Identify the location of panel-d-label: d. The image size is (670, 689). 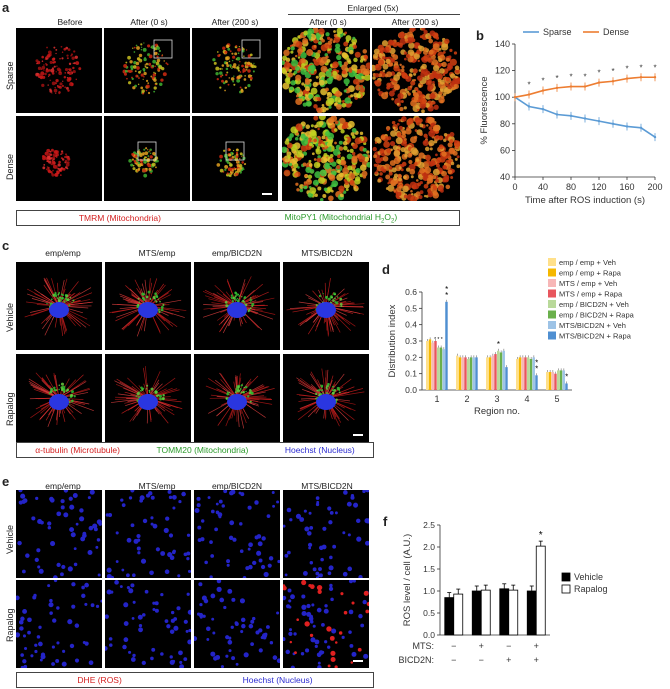
(386, 269).